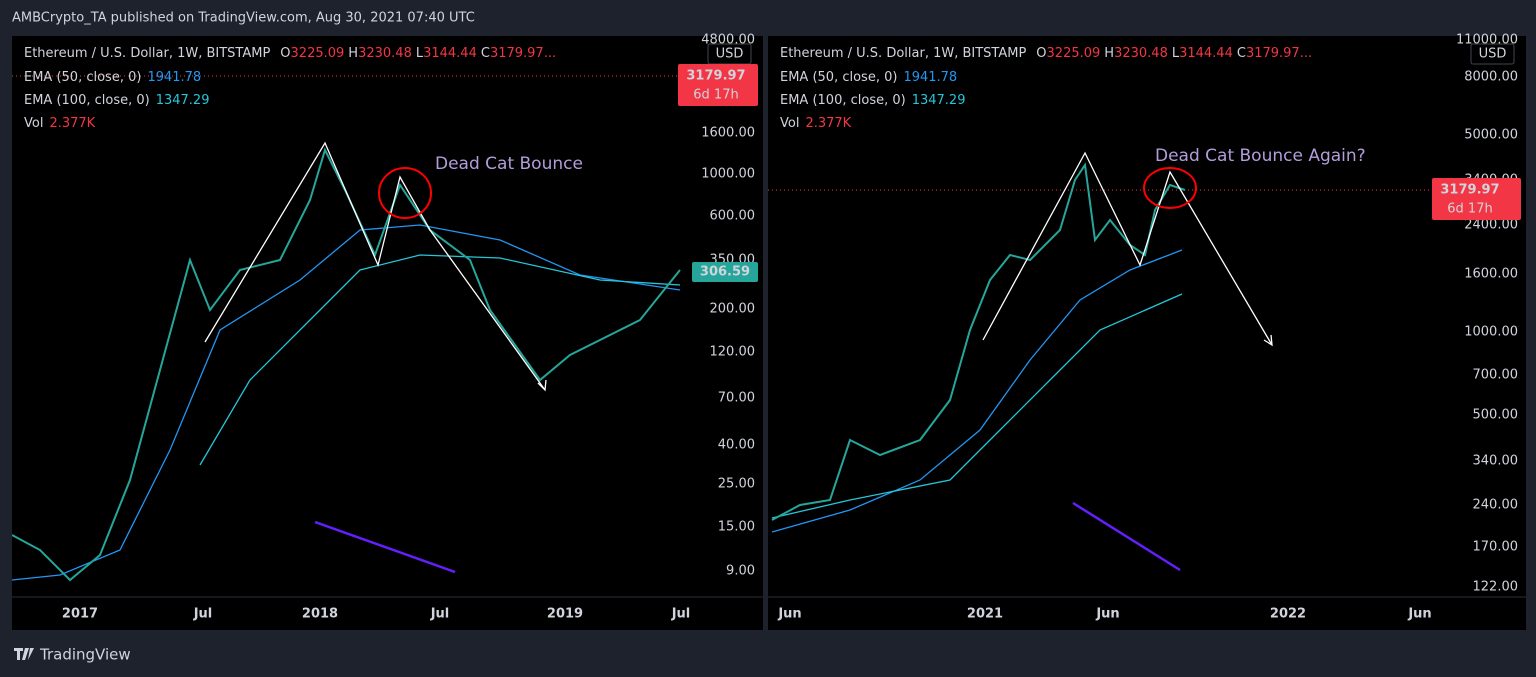 The height and width of the screenshot is (677, 1536). I want to click on y-tick-label: 120.00, so click(733, 352).